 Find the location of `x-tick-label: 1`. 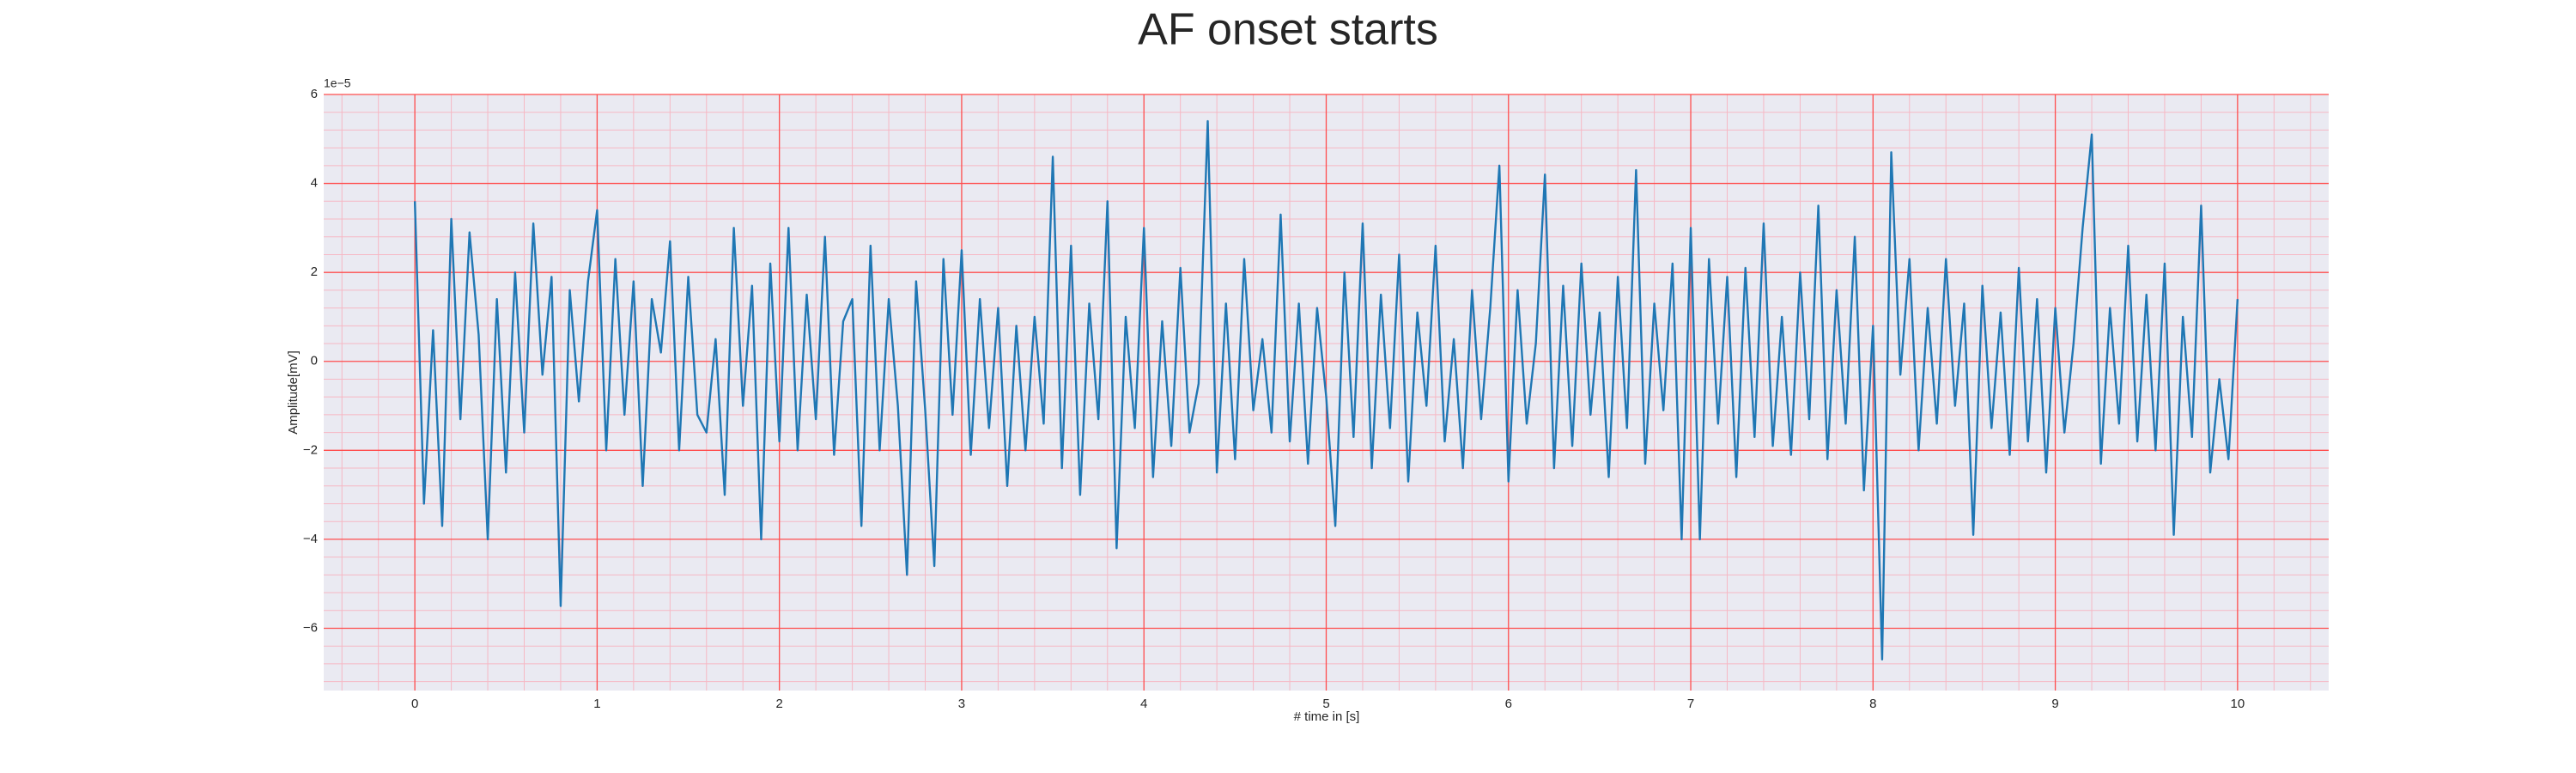

x-tick-label: 1 is located at coordinates (596, 704).